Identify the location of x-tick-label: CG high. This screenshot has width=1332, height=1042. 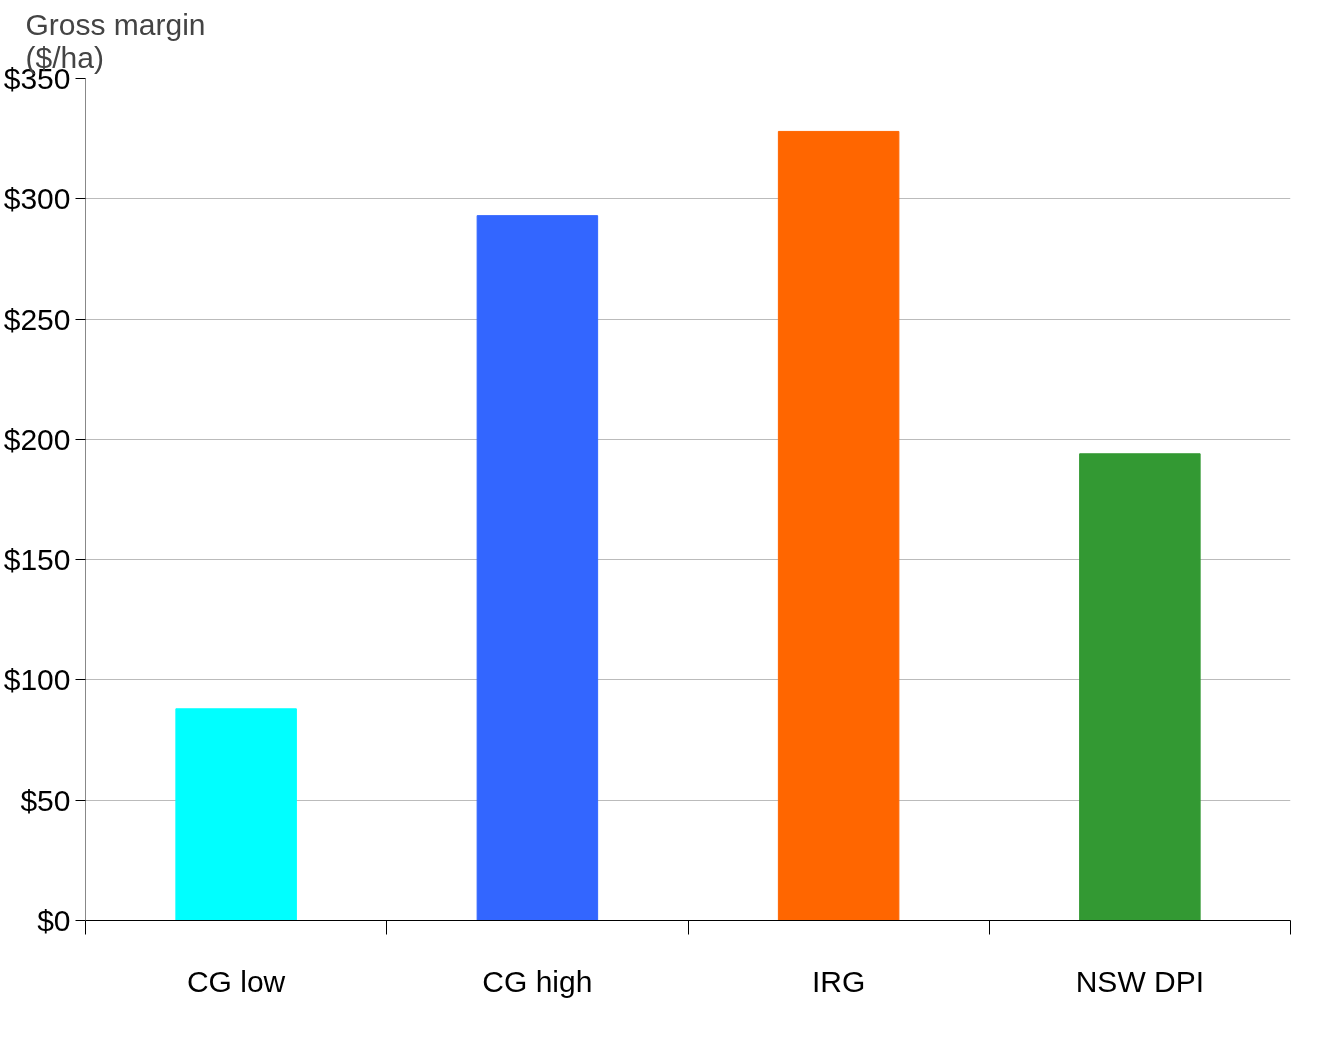
(537, 981).